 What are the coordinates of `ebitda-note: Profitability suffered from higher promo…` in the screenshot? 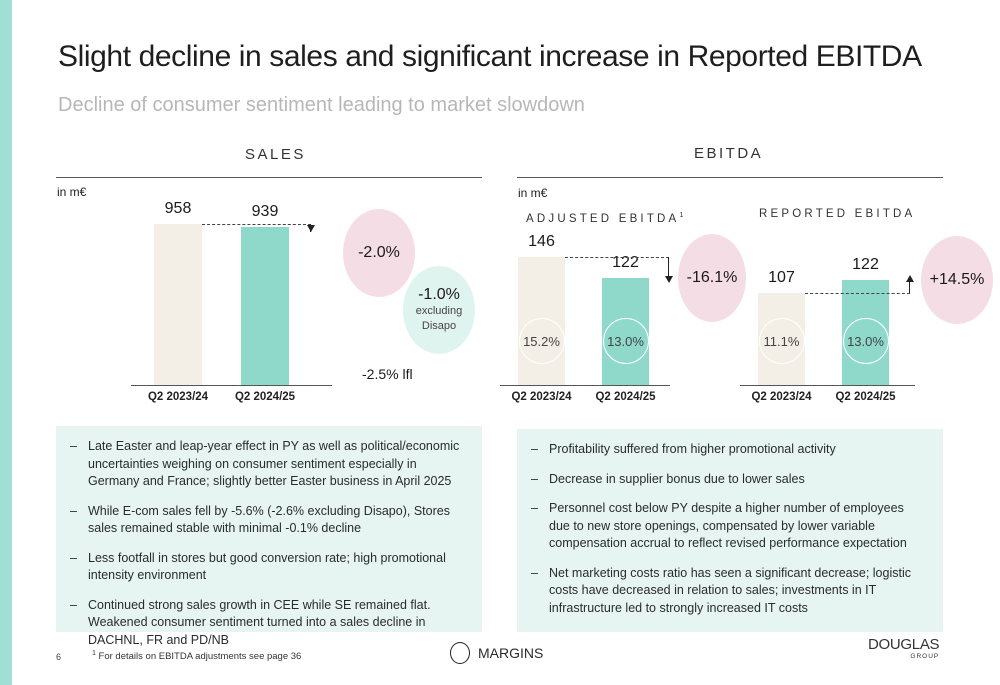 It's located at (729, 450).